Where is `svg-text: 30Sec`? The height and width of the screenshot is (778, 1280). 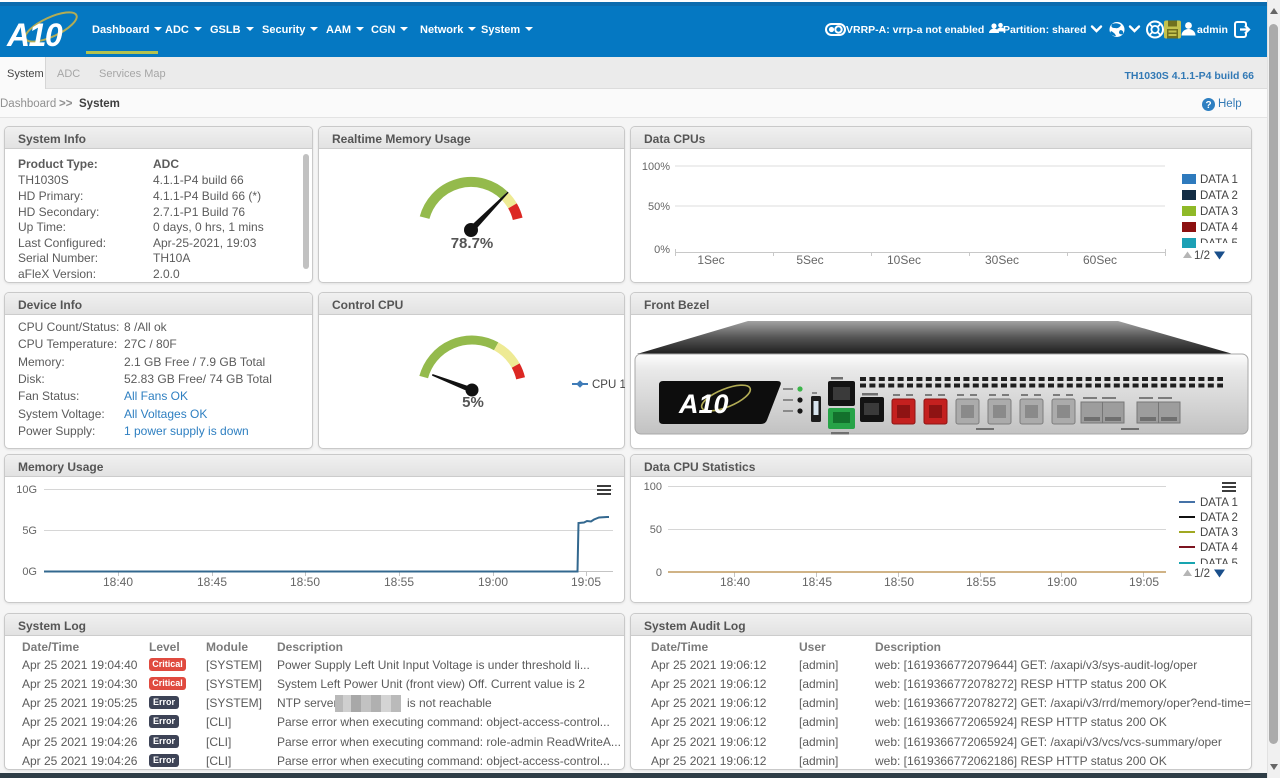
svg-text: 30Sec is located at coordinates (1002, 260).